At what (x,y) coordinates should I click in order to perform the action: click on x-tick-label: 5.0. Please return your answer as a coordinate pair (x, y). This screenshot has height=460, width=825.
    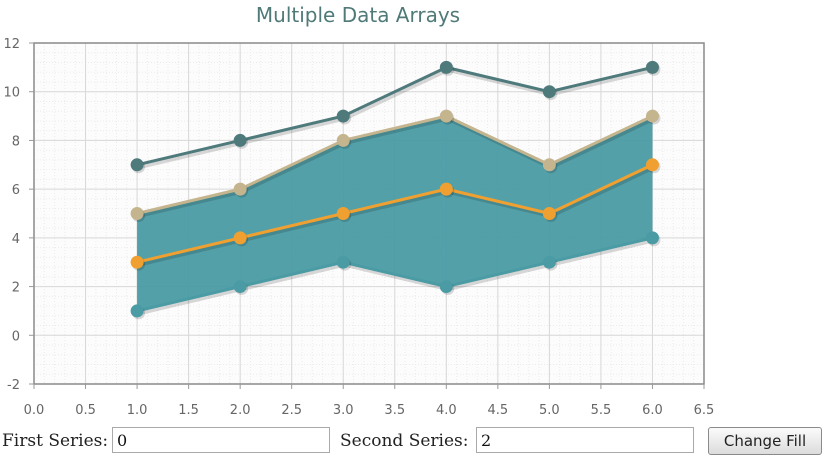
    Looking at the image, I should click on (549, 410).